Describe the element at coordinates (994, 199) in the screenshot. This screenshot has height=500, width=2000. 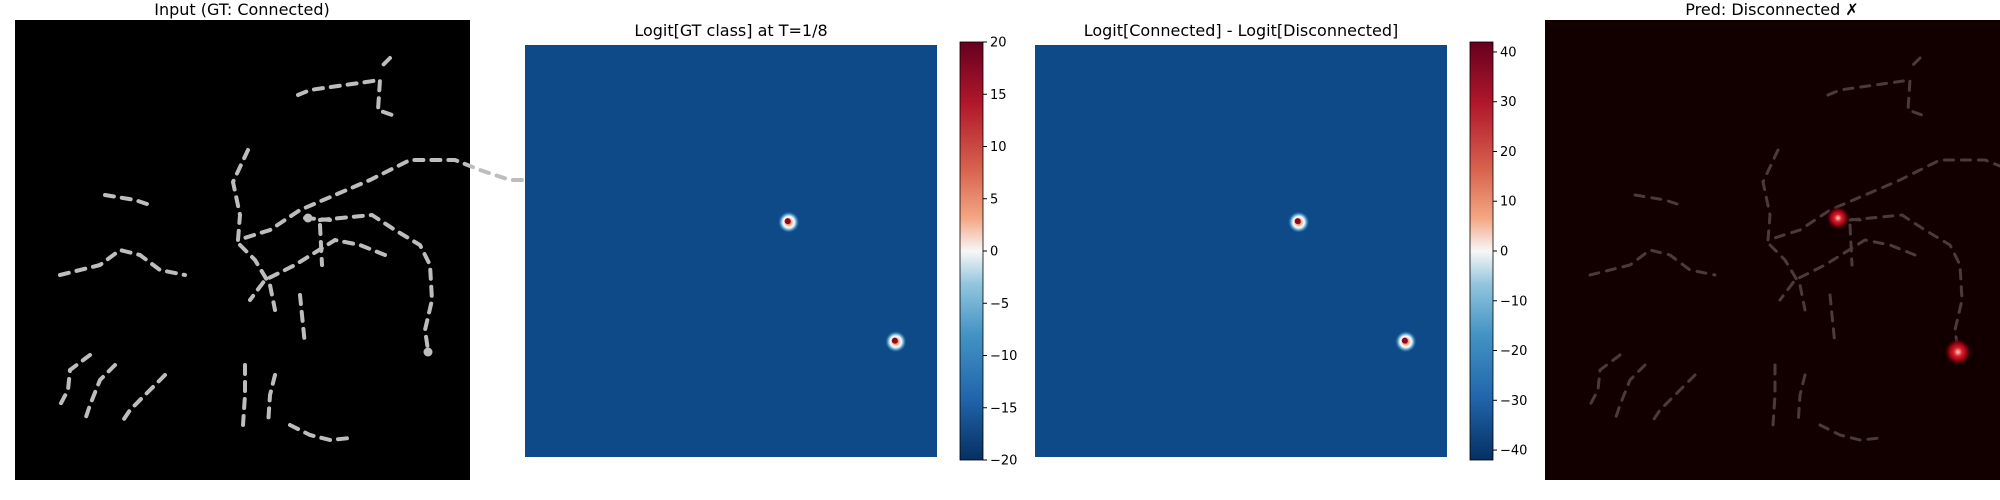
I see `colorbar-tick-label: 5` at that location.